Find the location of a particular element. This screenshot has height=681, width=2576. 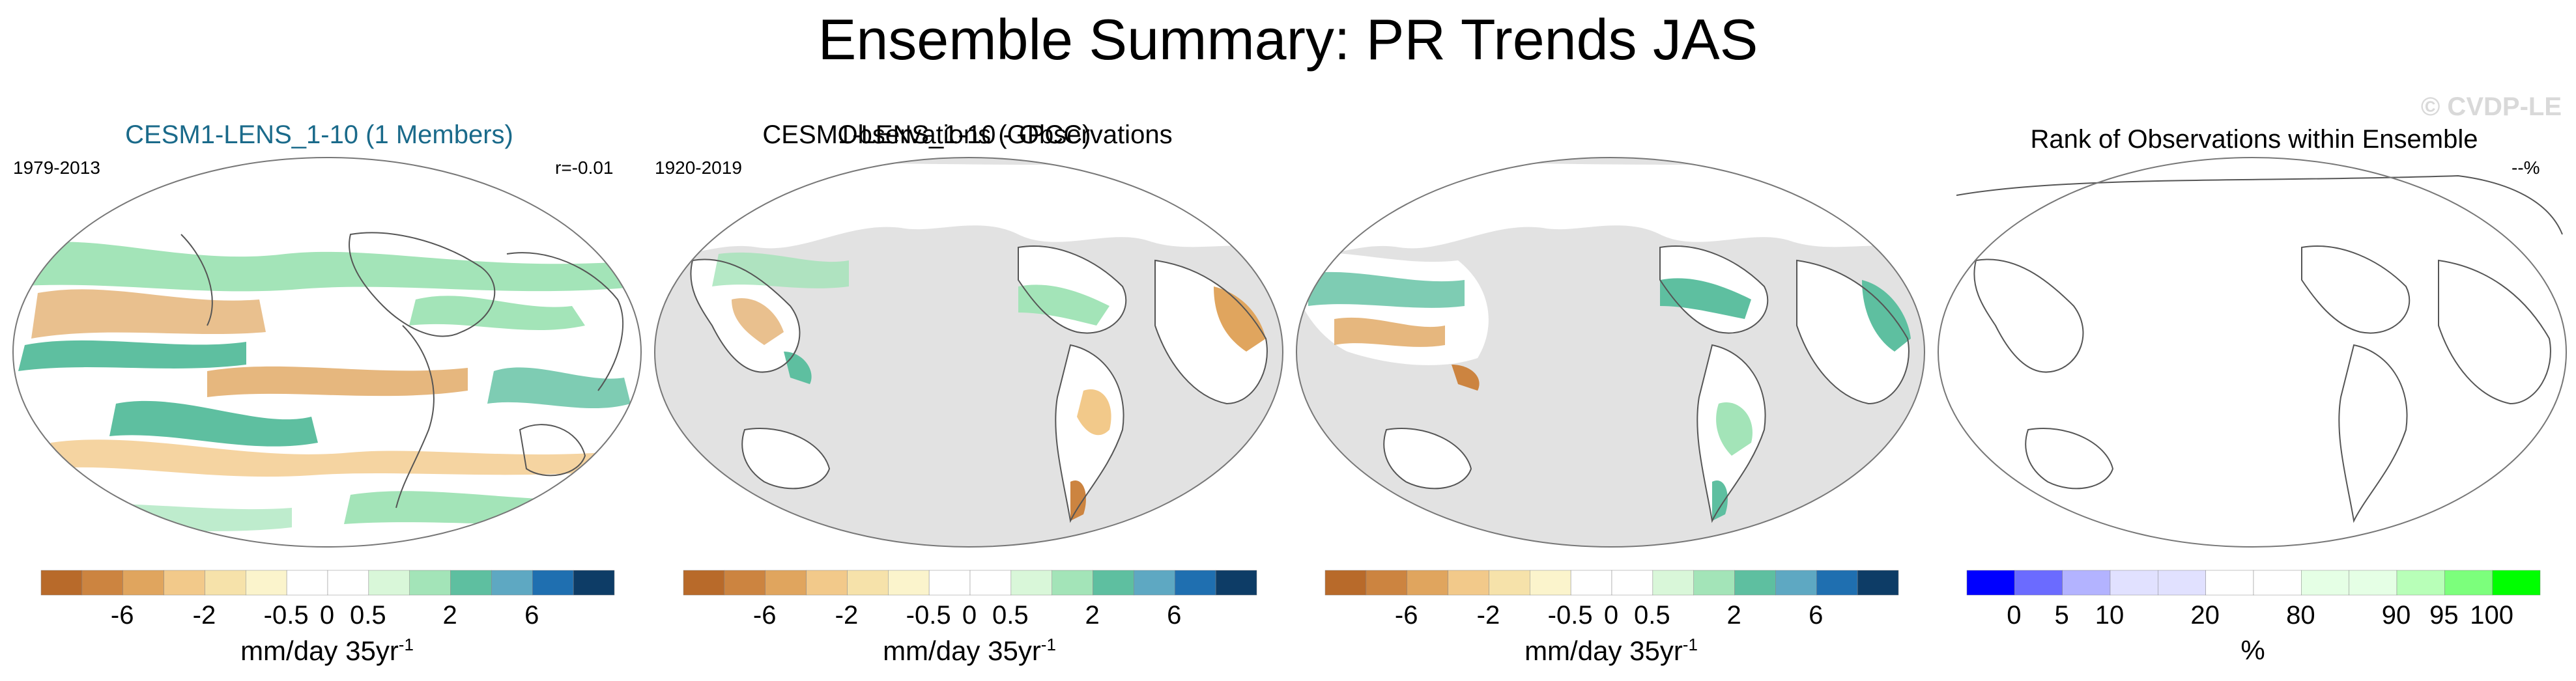

panel-4-colorbar is located at coordinates (2253, 583).